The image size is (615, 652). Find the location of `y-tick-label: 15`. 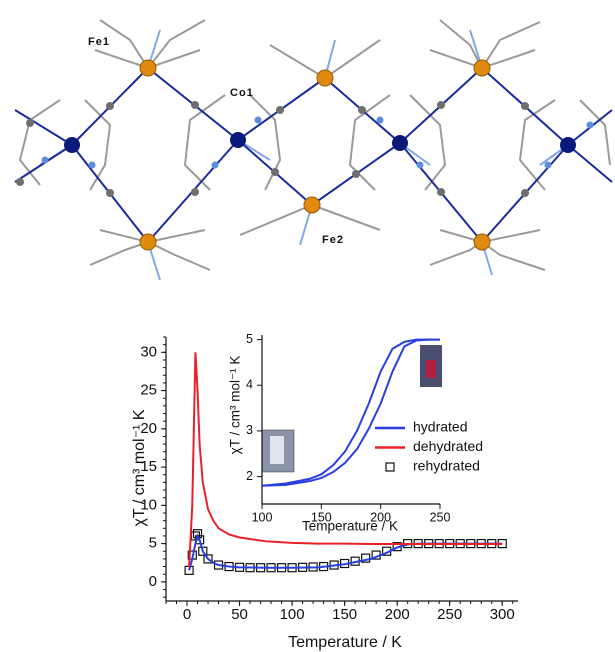

y-tick-label: 15 is located at coordinates (148, 466).